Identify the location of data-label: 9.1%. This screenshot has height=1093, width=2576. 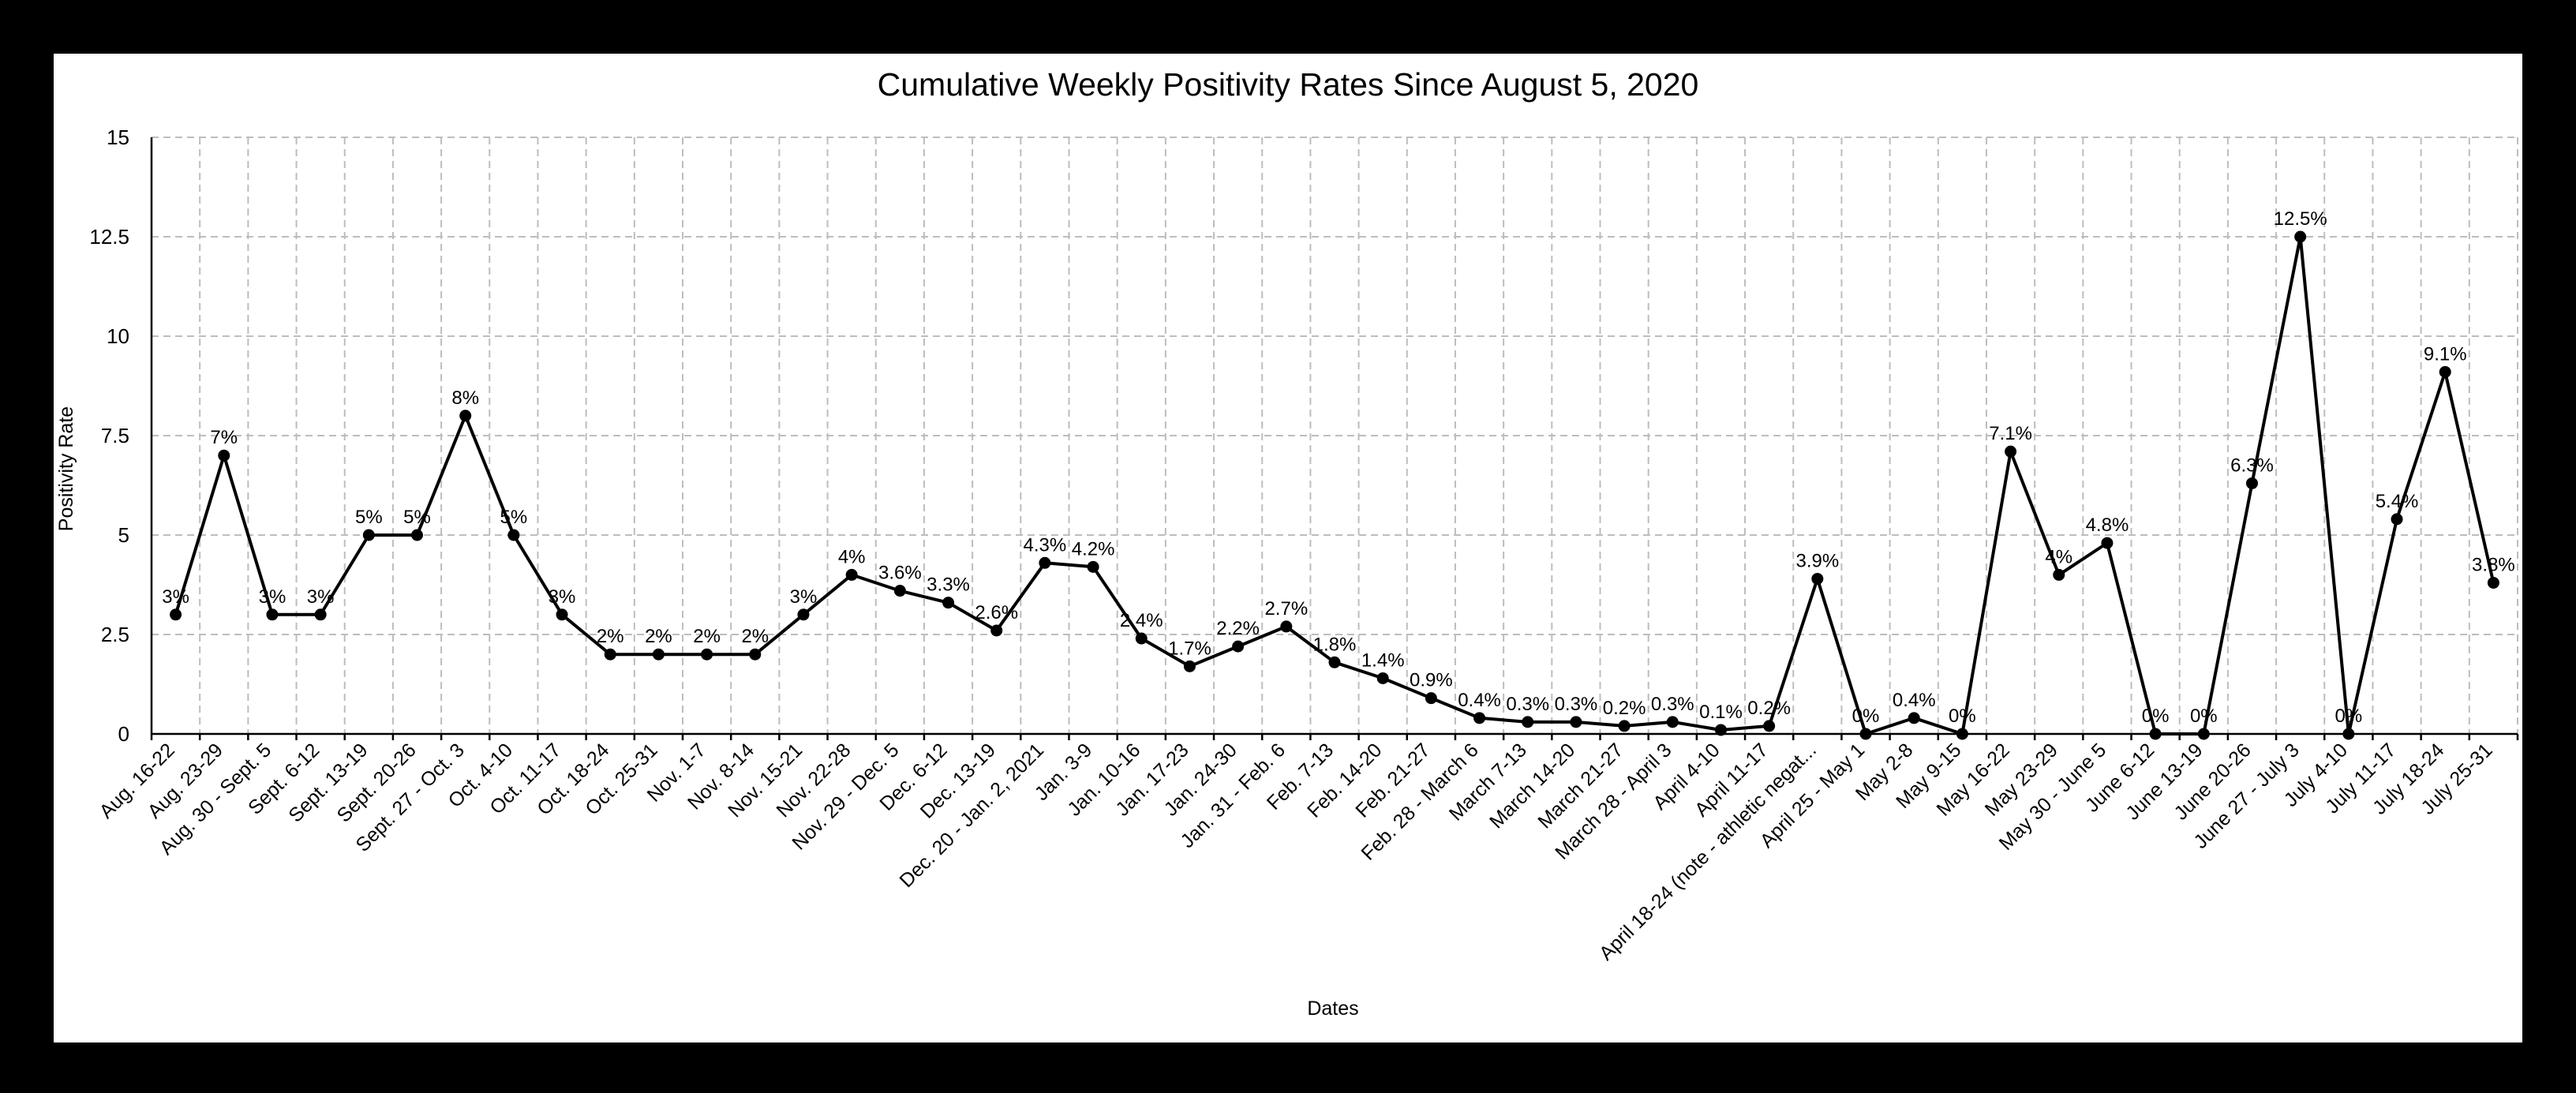
(2445, 354).